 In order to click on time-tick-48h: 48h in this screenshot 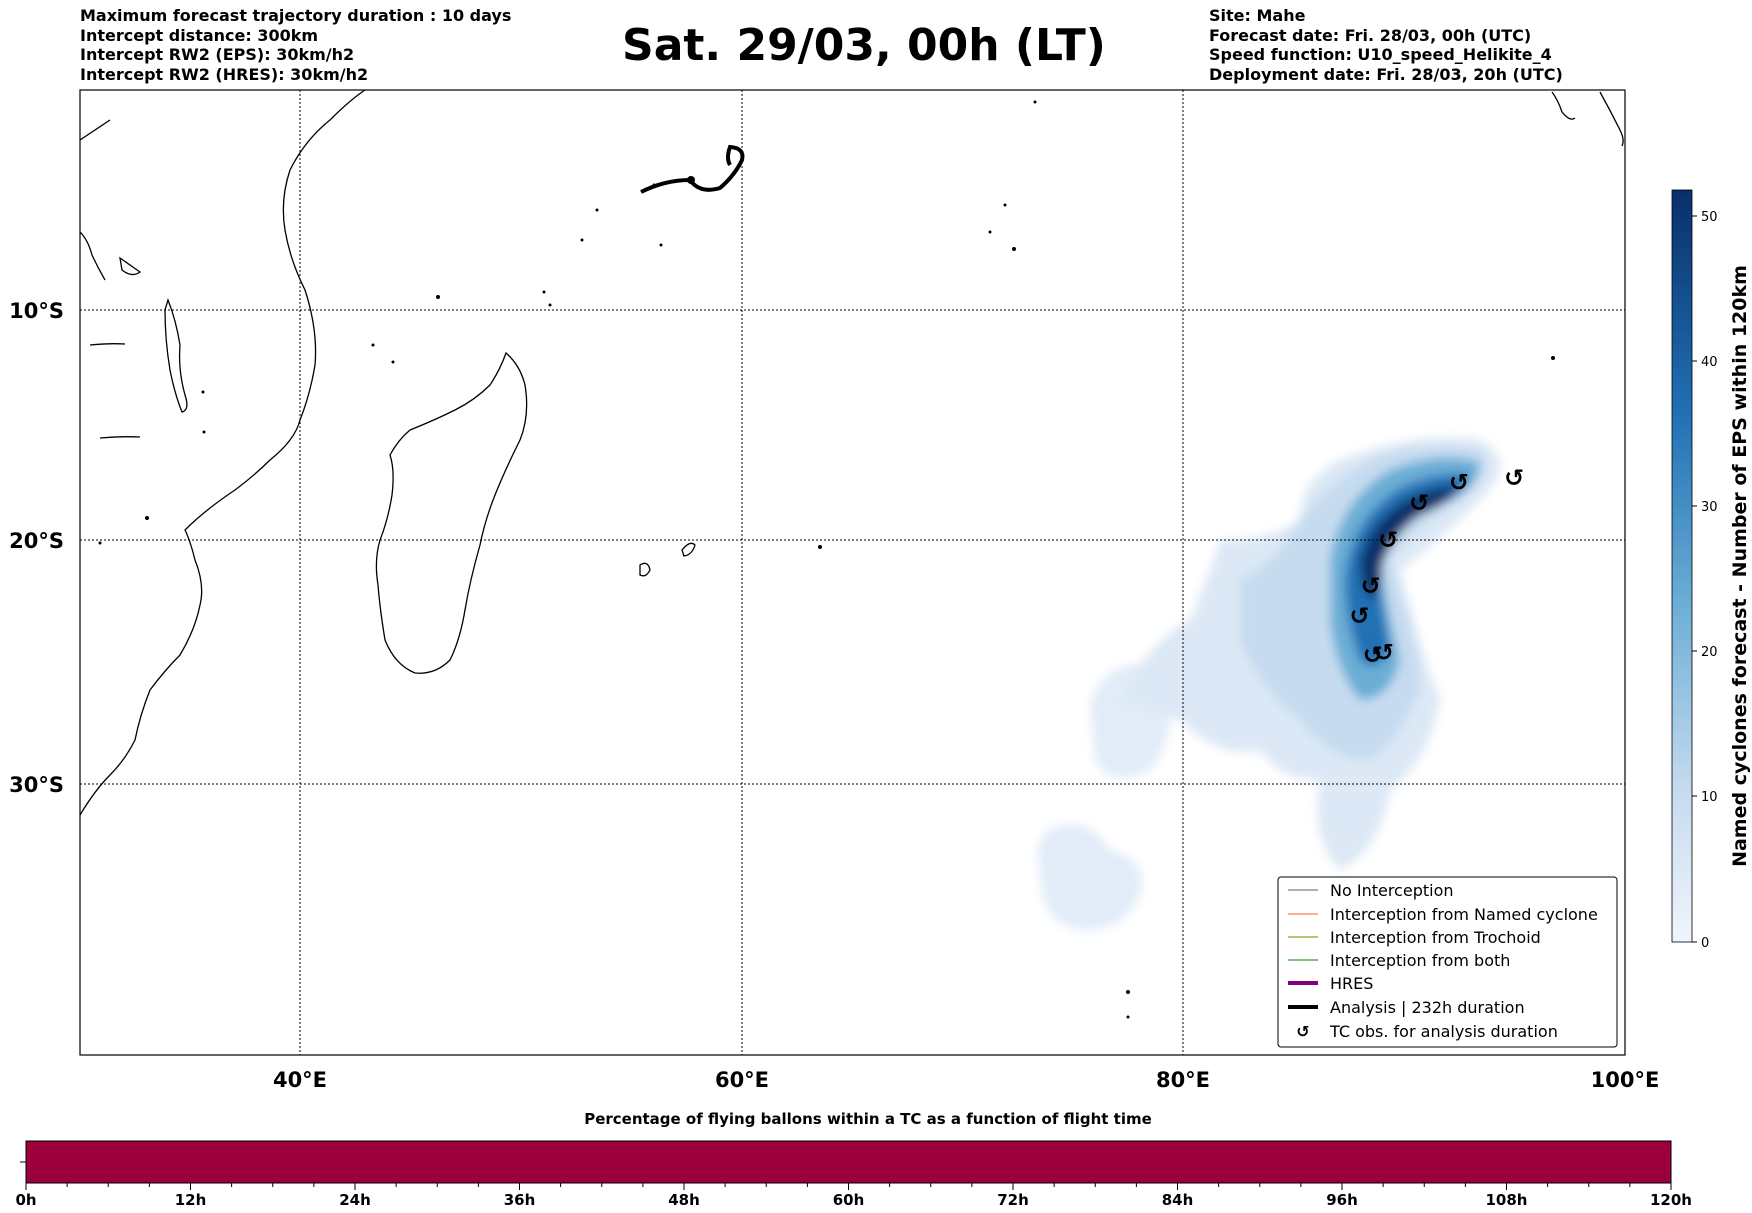, I will do `click(684, 1200)`.